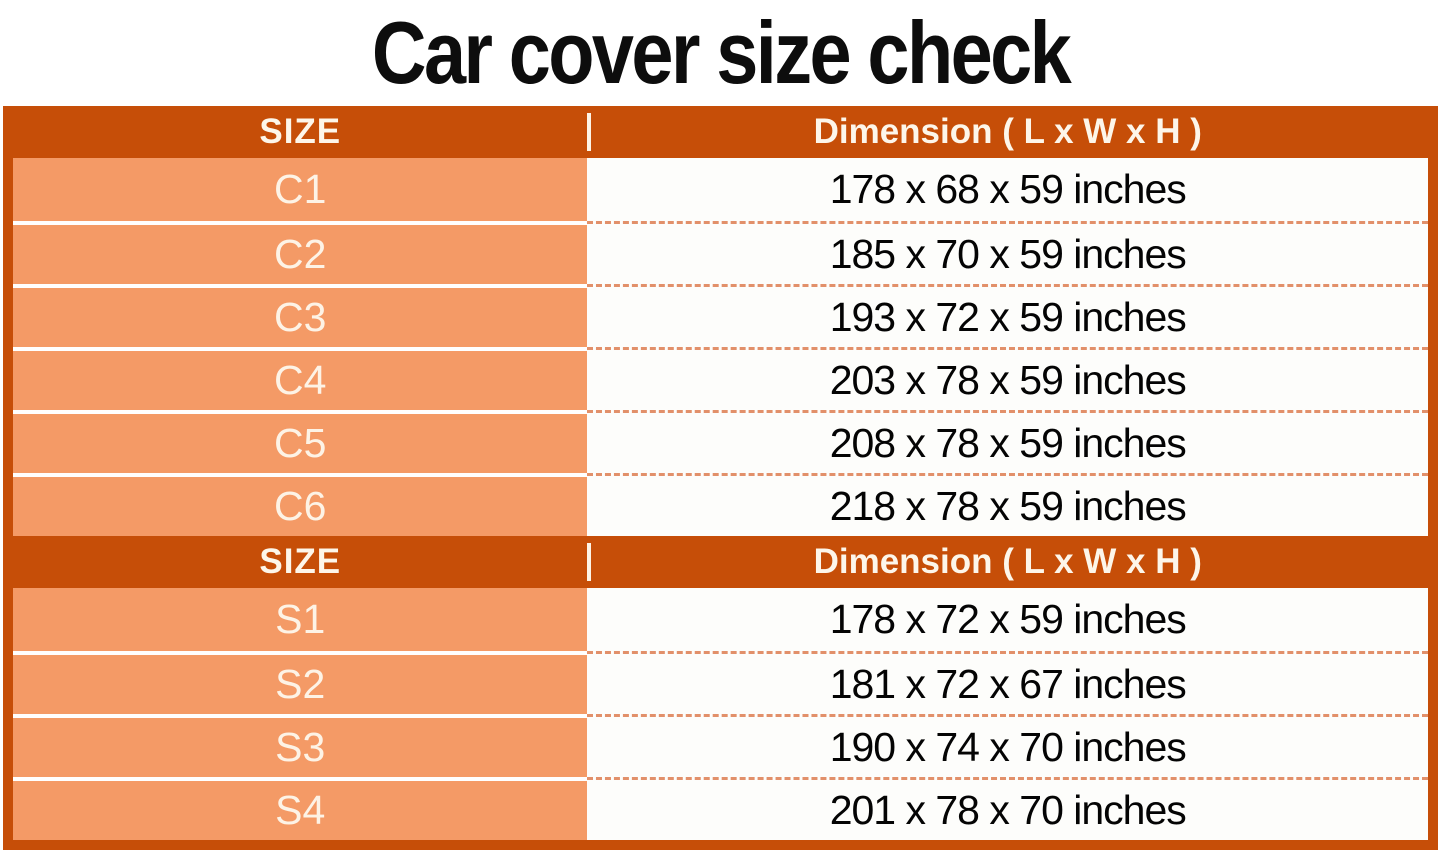  What do you see at coordinates (300, 504) in the screenshot?
I see `size-value: C6` at bounding box center [300, 504].